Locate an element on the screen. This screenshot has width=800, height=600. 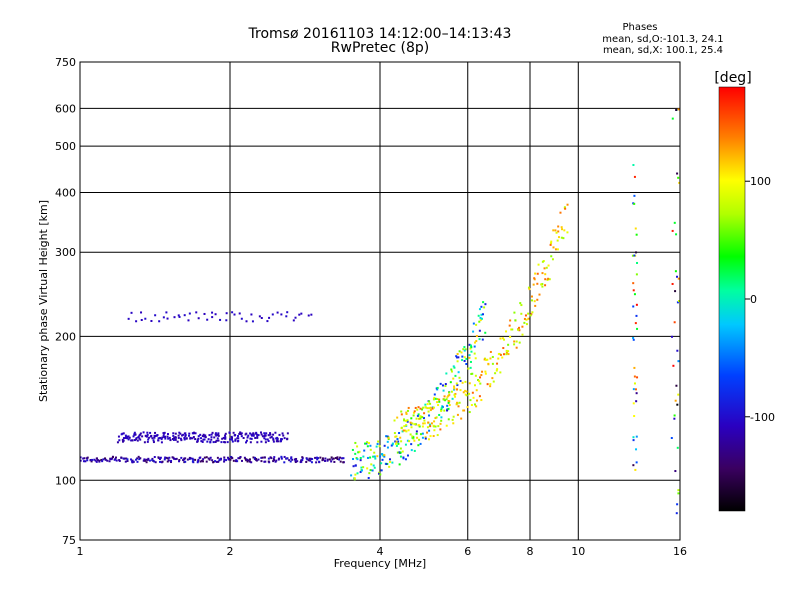
y-tick-label: 600 is located at coordinates (65, 108).